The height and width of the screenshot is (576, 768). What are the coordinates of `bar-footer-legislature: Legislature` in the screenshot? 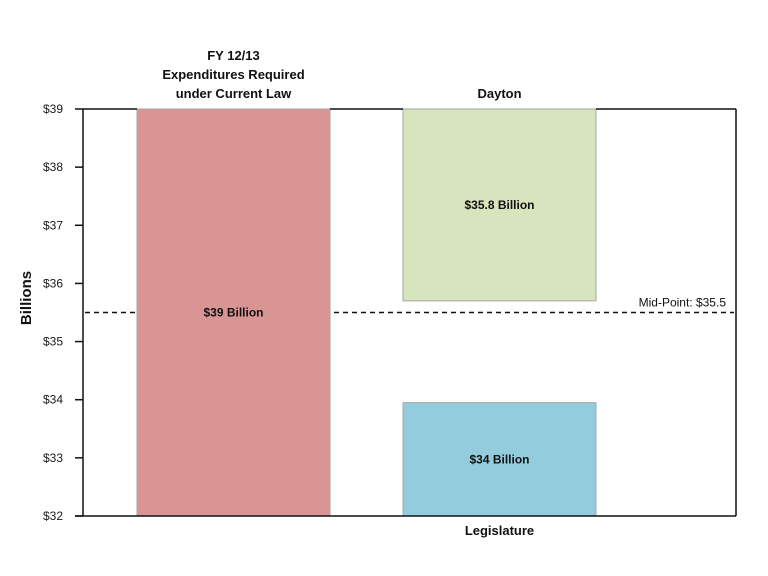 It's located at (499, 530).